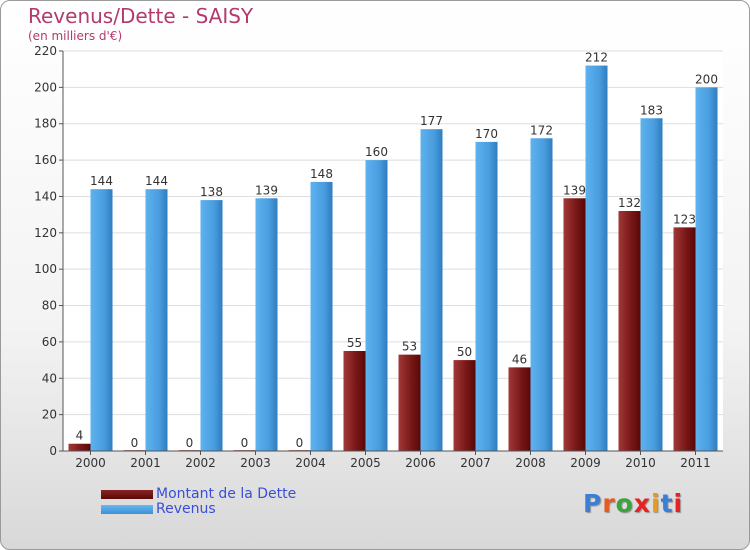 The image size is (750, 550). What do you see at coordinates (642, 503) in the screenshot?
I see `logo-letter: x` at bounding box center [642, 503].